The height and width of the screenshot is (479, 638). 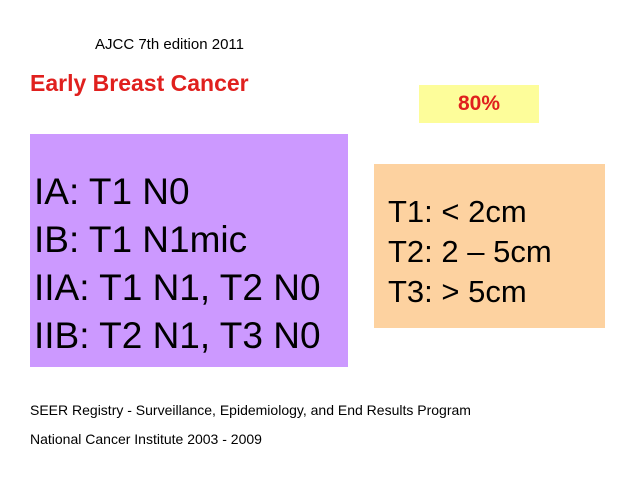 I want to click on tumor-size-box: T1: < 2cm T2: 2 – 5cm T3: > 5cm, so click(x=489, y=246).